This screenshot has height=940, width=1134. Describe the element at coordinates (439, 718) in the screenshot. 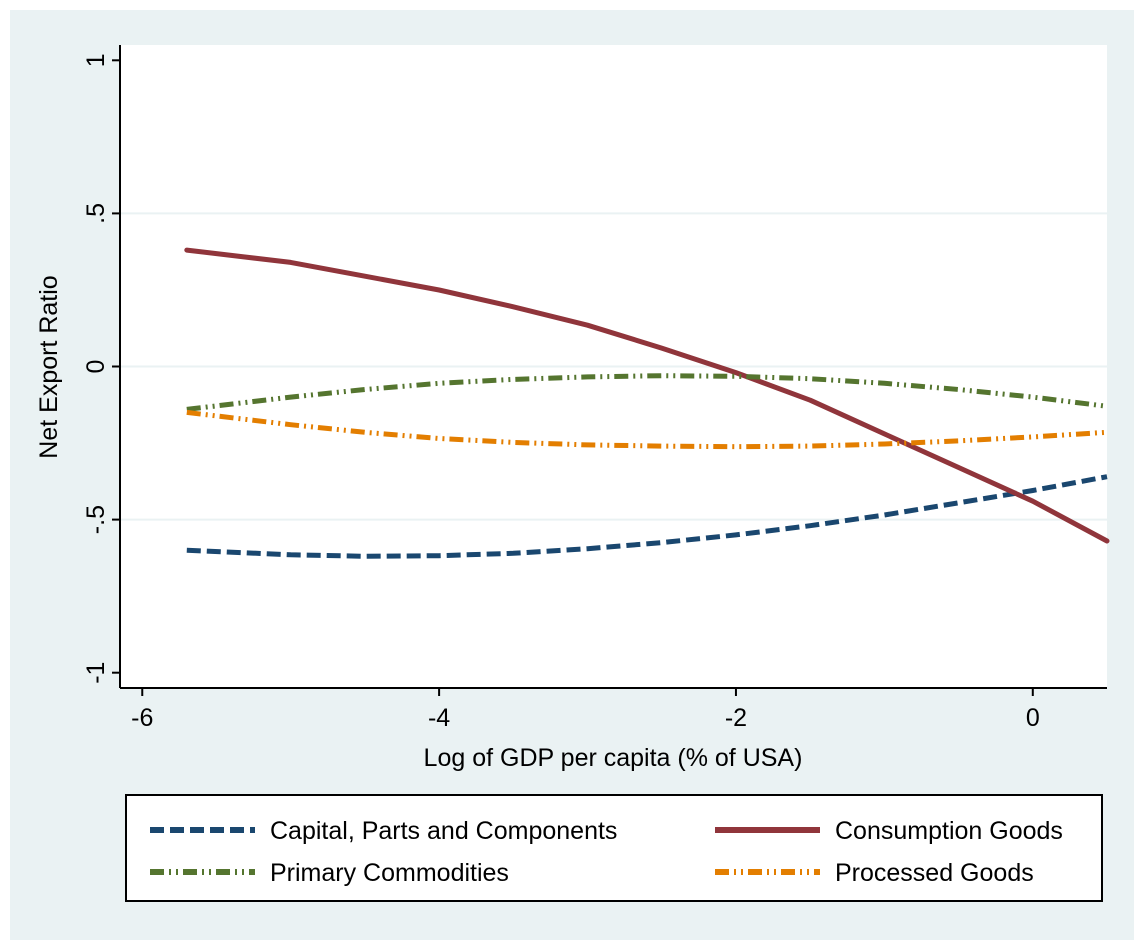

I see `x-tick-label-1: -4` at that location.